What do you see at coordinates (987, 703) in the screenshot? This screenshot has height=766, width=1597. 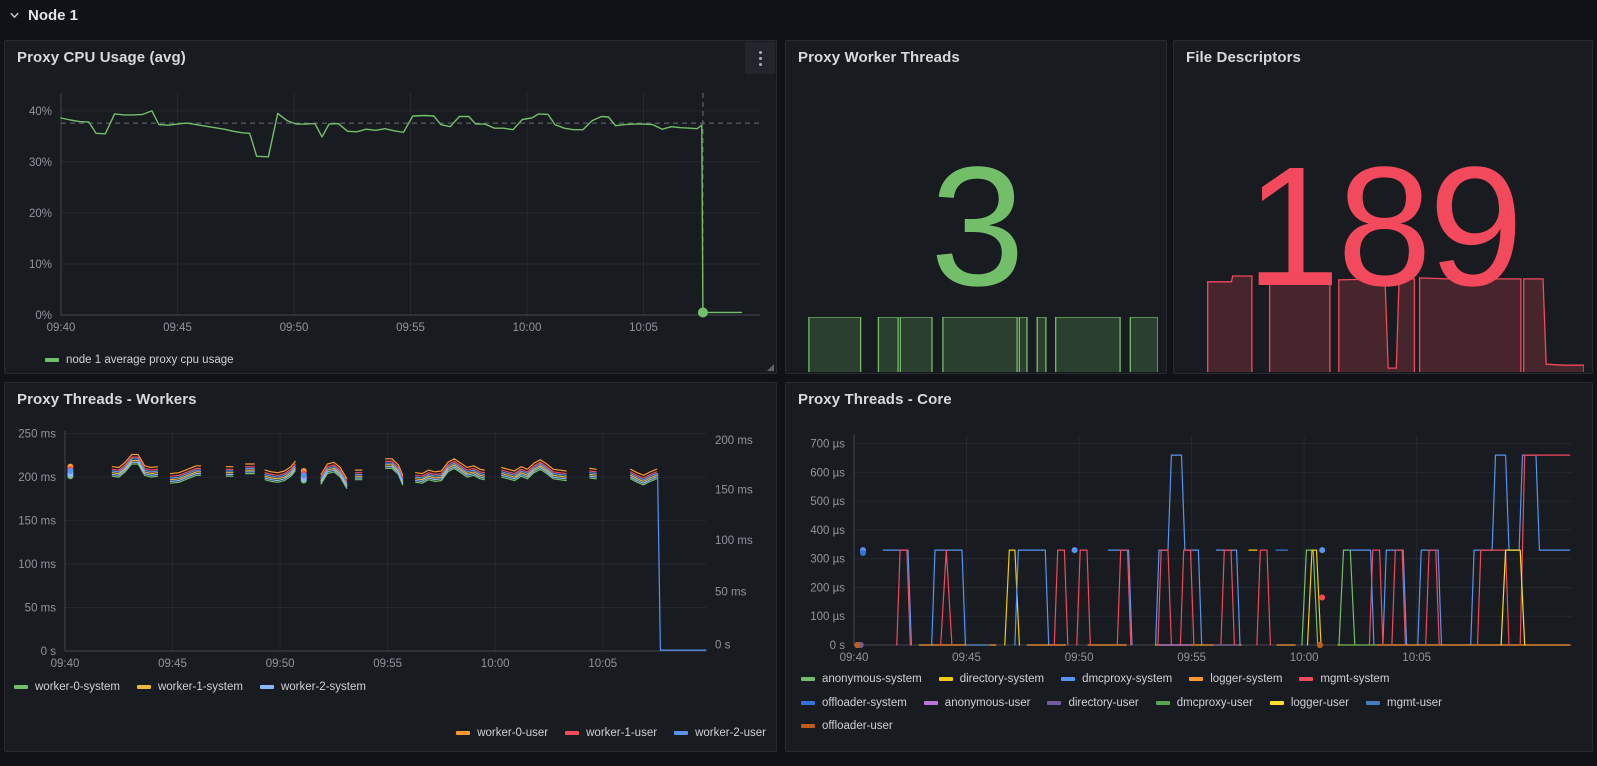 I see `legend-series-label: anonymous-user` at bounding box center [987, 703].